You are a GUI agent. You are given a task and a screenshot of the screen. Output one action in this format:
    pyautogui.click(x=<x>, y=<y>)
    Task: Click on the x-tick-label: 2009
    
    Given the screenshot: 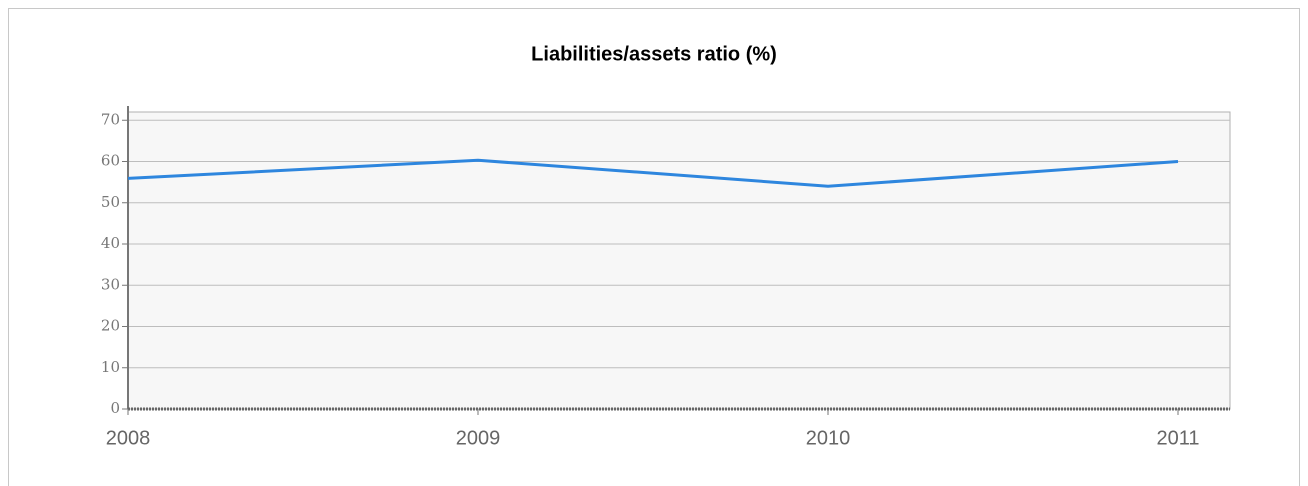 What is the action you would take?
    pyautogui.click(x=478, y=438)
    